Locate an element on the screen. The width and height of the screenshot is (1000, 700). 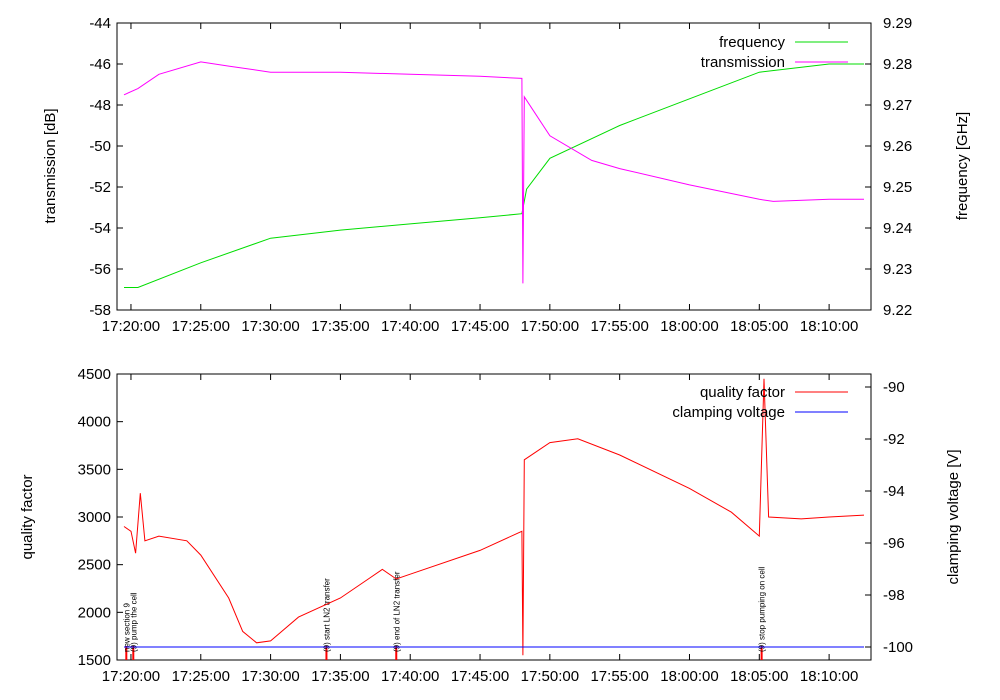
y-tick-label: 3500 is located at coordinates (94, 469).